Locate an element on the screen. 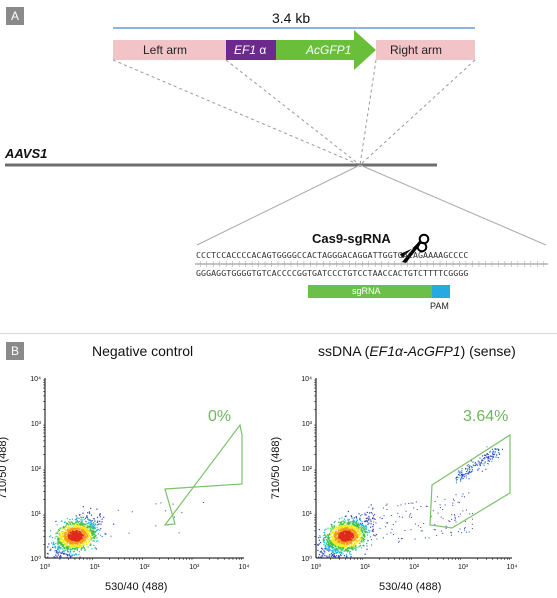 The height and width of the screenshot is (598, 557). plot-title-negative-text: Negative control is located at coordinates (143, 351).